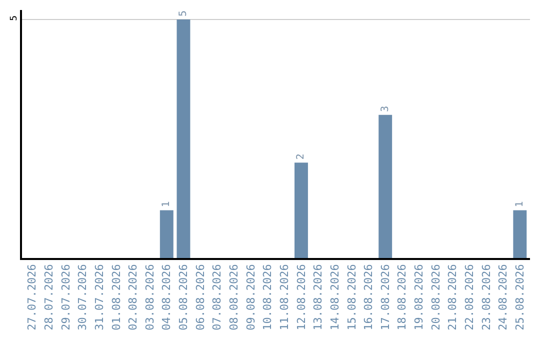  I want to click on data-label: 2, so click(301, 157).